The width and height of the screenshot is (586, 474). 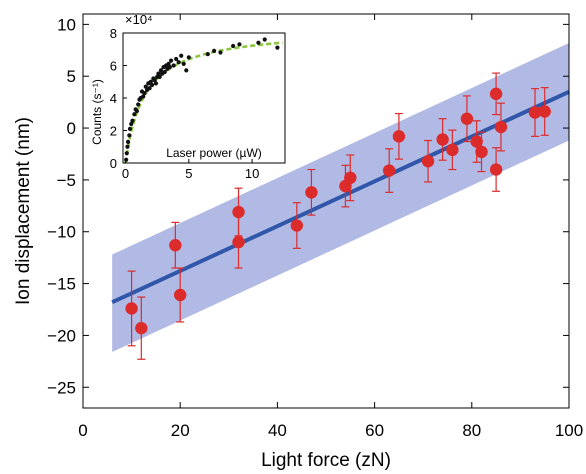 What do you see at coordinates (374, 430) in the screenshot?
I see `x-tick-label: 60` at bounding box center [374, 430].